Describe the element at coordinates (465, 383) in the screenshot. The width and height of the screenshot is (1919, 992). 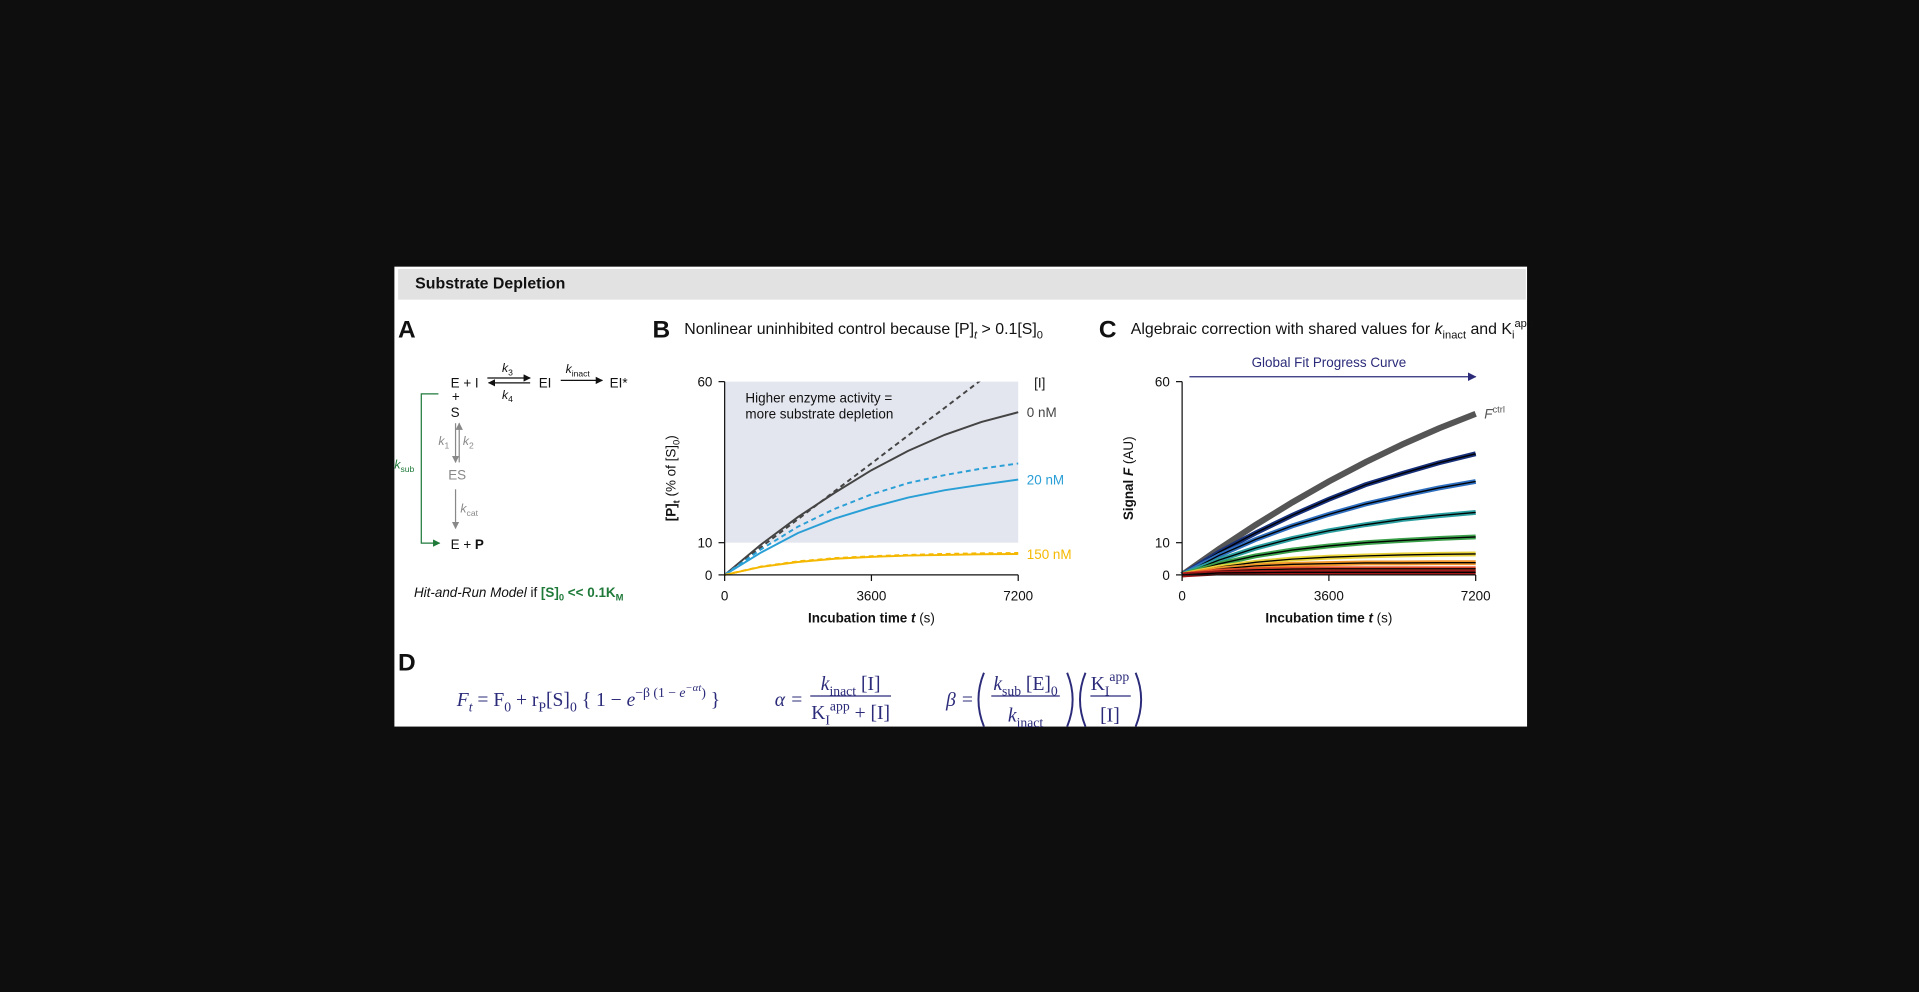
I see `text-part: E + I` at that location.